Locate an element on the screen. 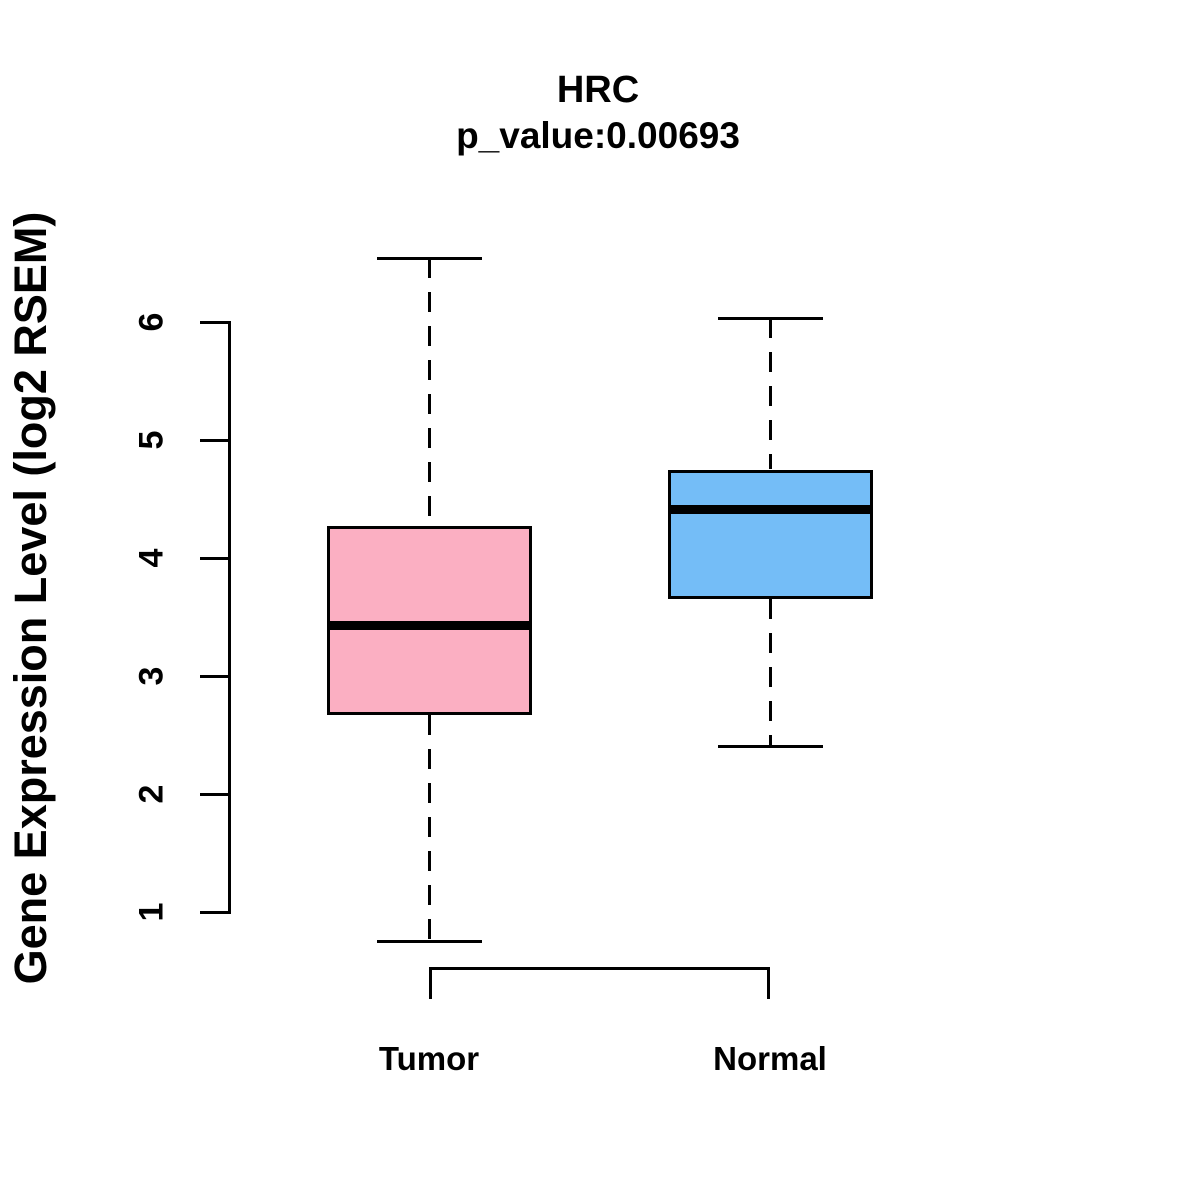  x-bracket-line is located at coordinates (599, 968).